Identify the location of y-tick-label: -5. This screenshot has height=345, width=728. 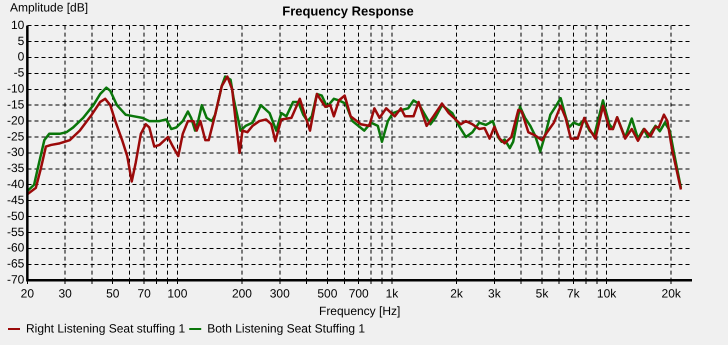
(19, 73).